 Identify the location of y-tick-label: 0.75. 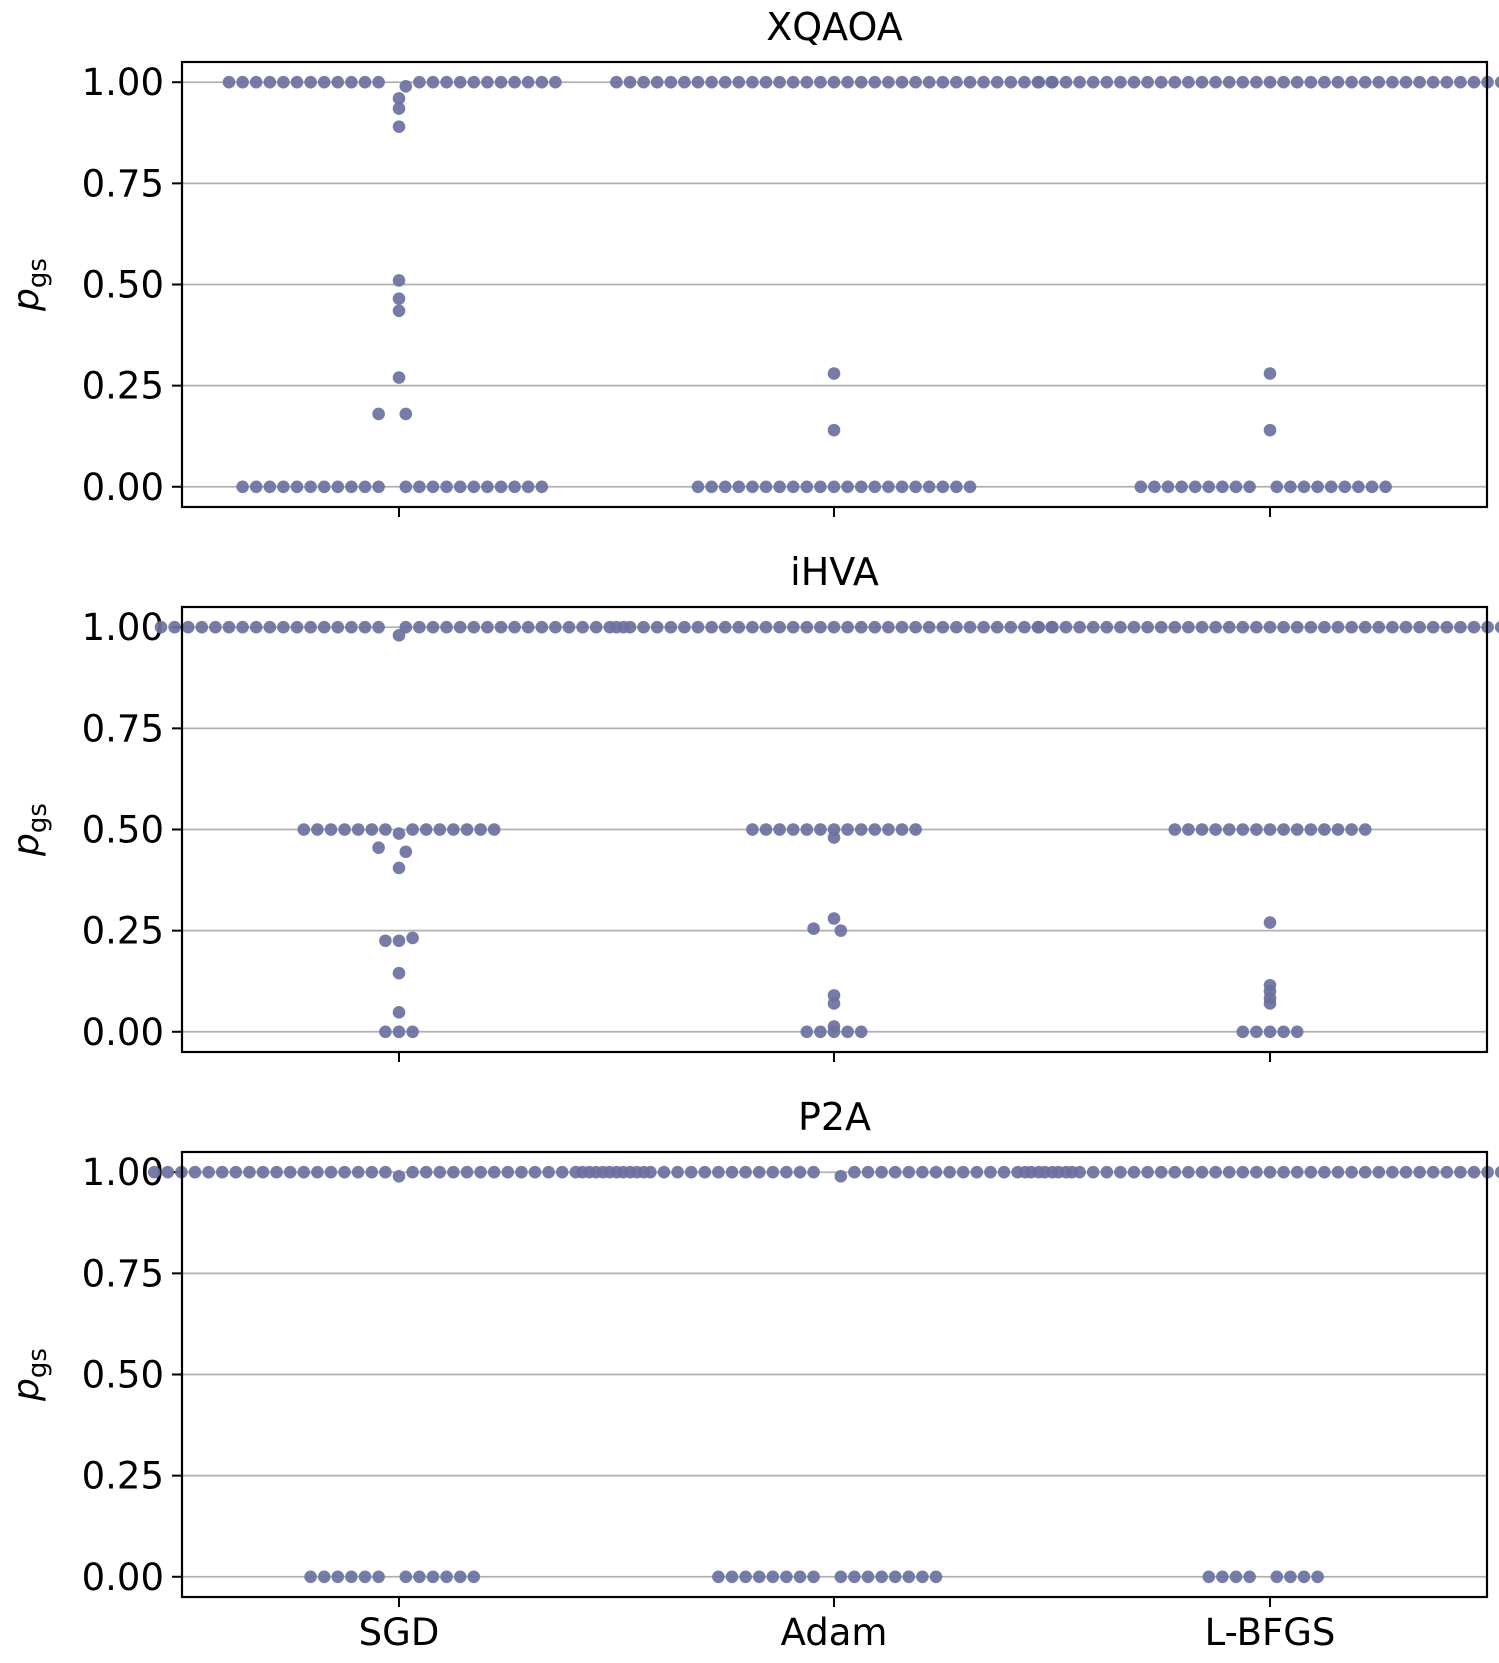
(123, 183).